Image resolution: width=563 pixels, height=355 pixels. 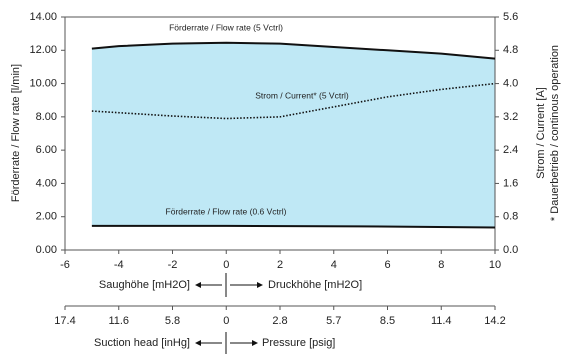 I want to click on unit-right-label: Pressure [psig], so click(x=298, y=343).